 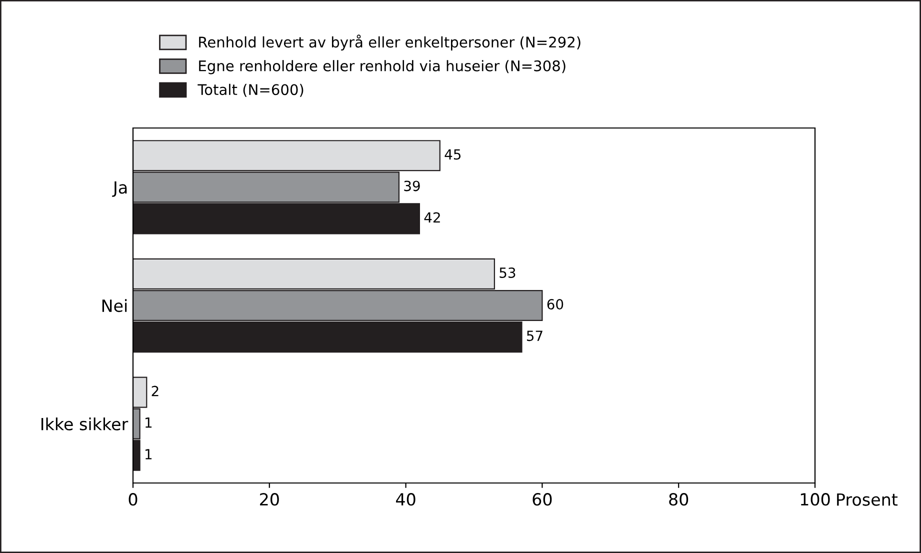 What do you see at coordinates (119, 189) in the screenshot?
I see `y-tick-label: Ja` at bounding box center [119, 189].